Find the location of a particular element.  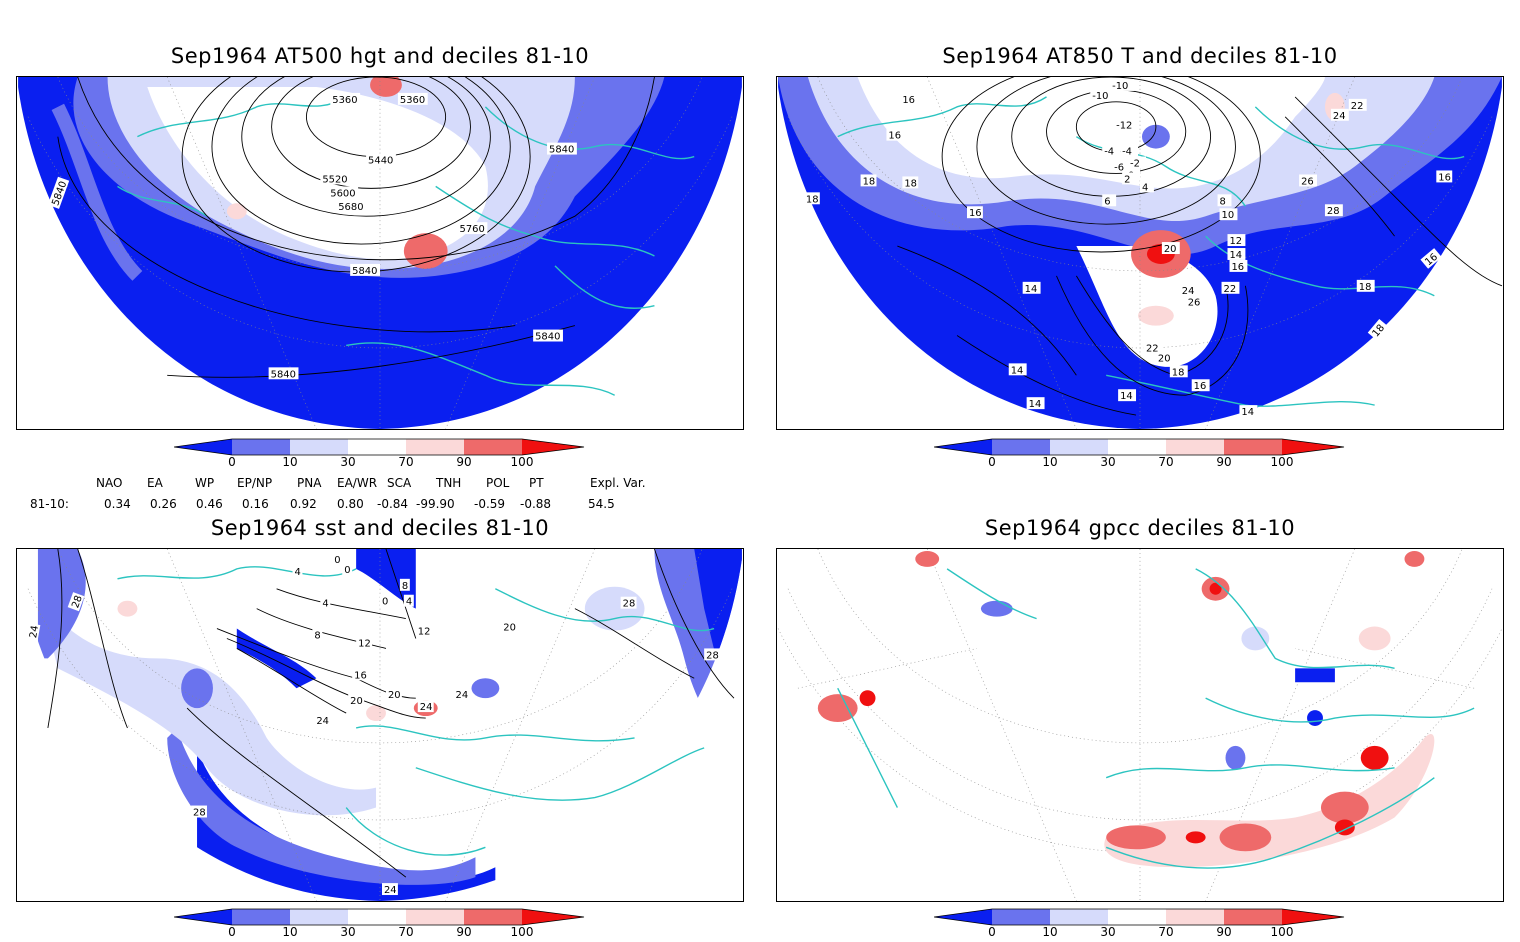

contour-label: 10 is located at coordinates (1228, 215).